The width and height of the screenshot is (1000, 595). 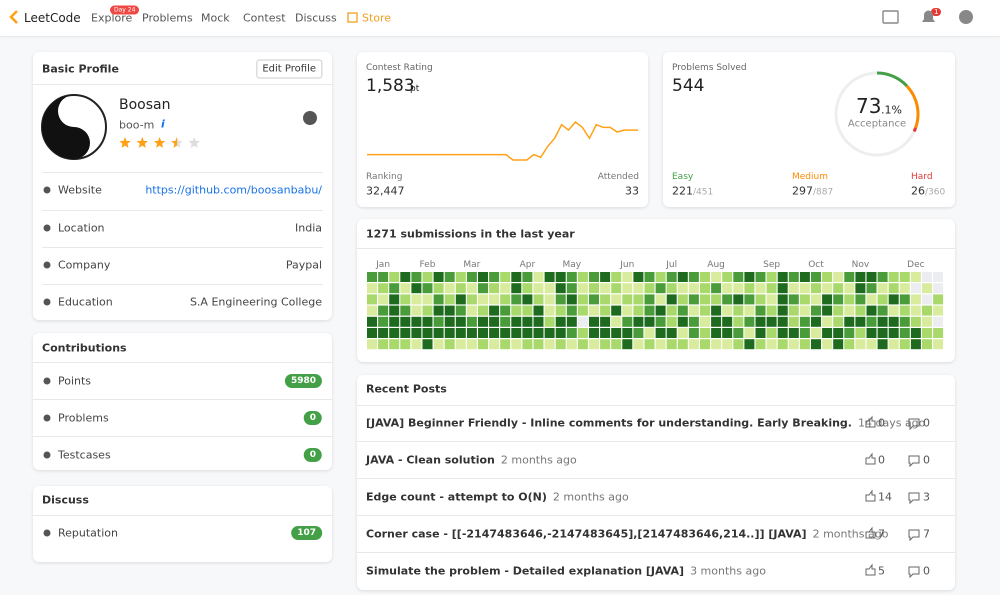 What do you see at coordinates (264, 18) in the screenshot?
I see `nav-link: Contest` at bounding box center [264, 18].